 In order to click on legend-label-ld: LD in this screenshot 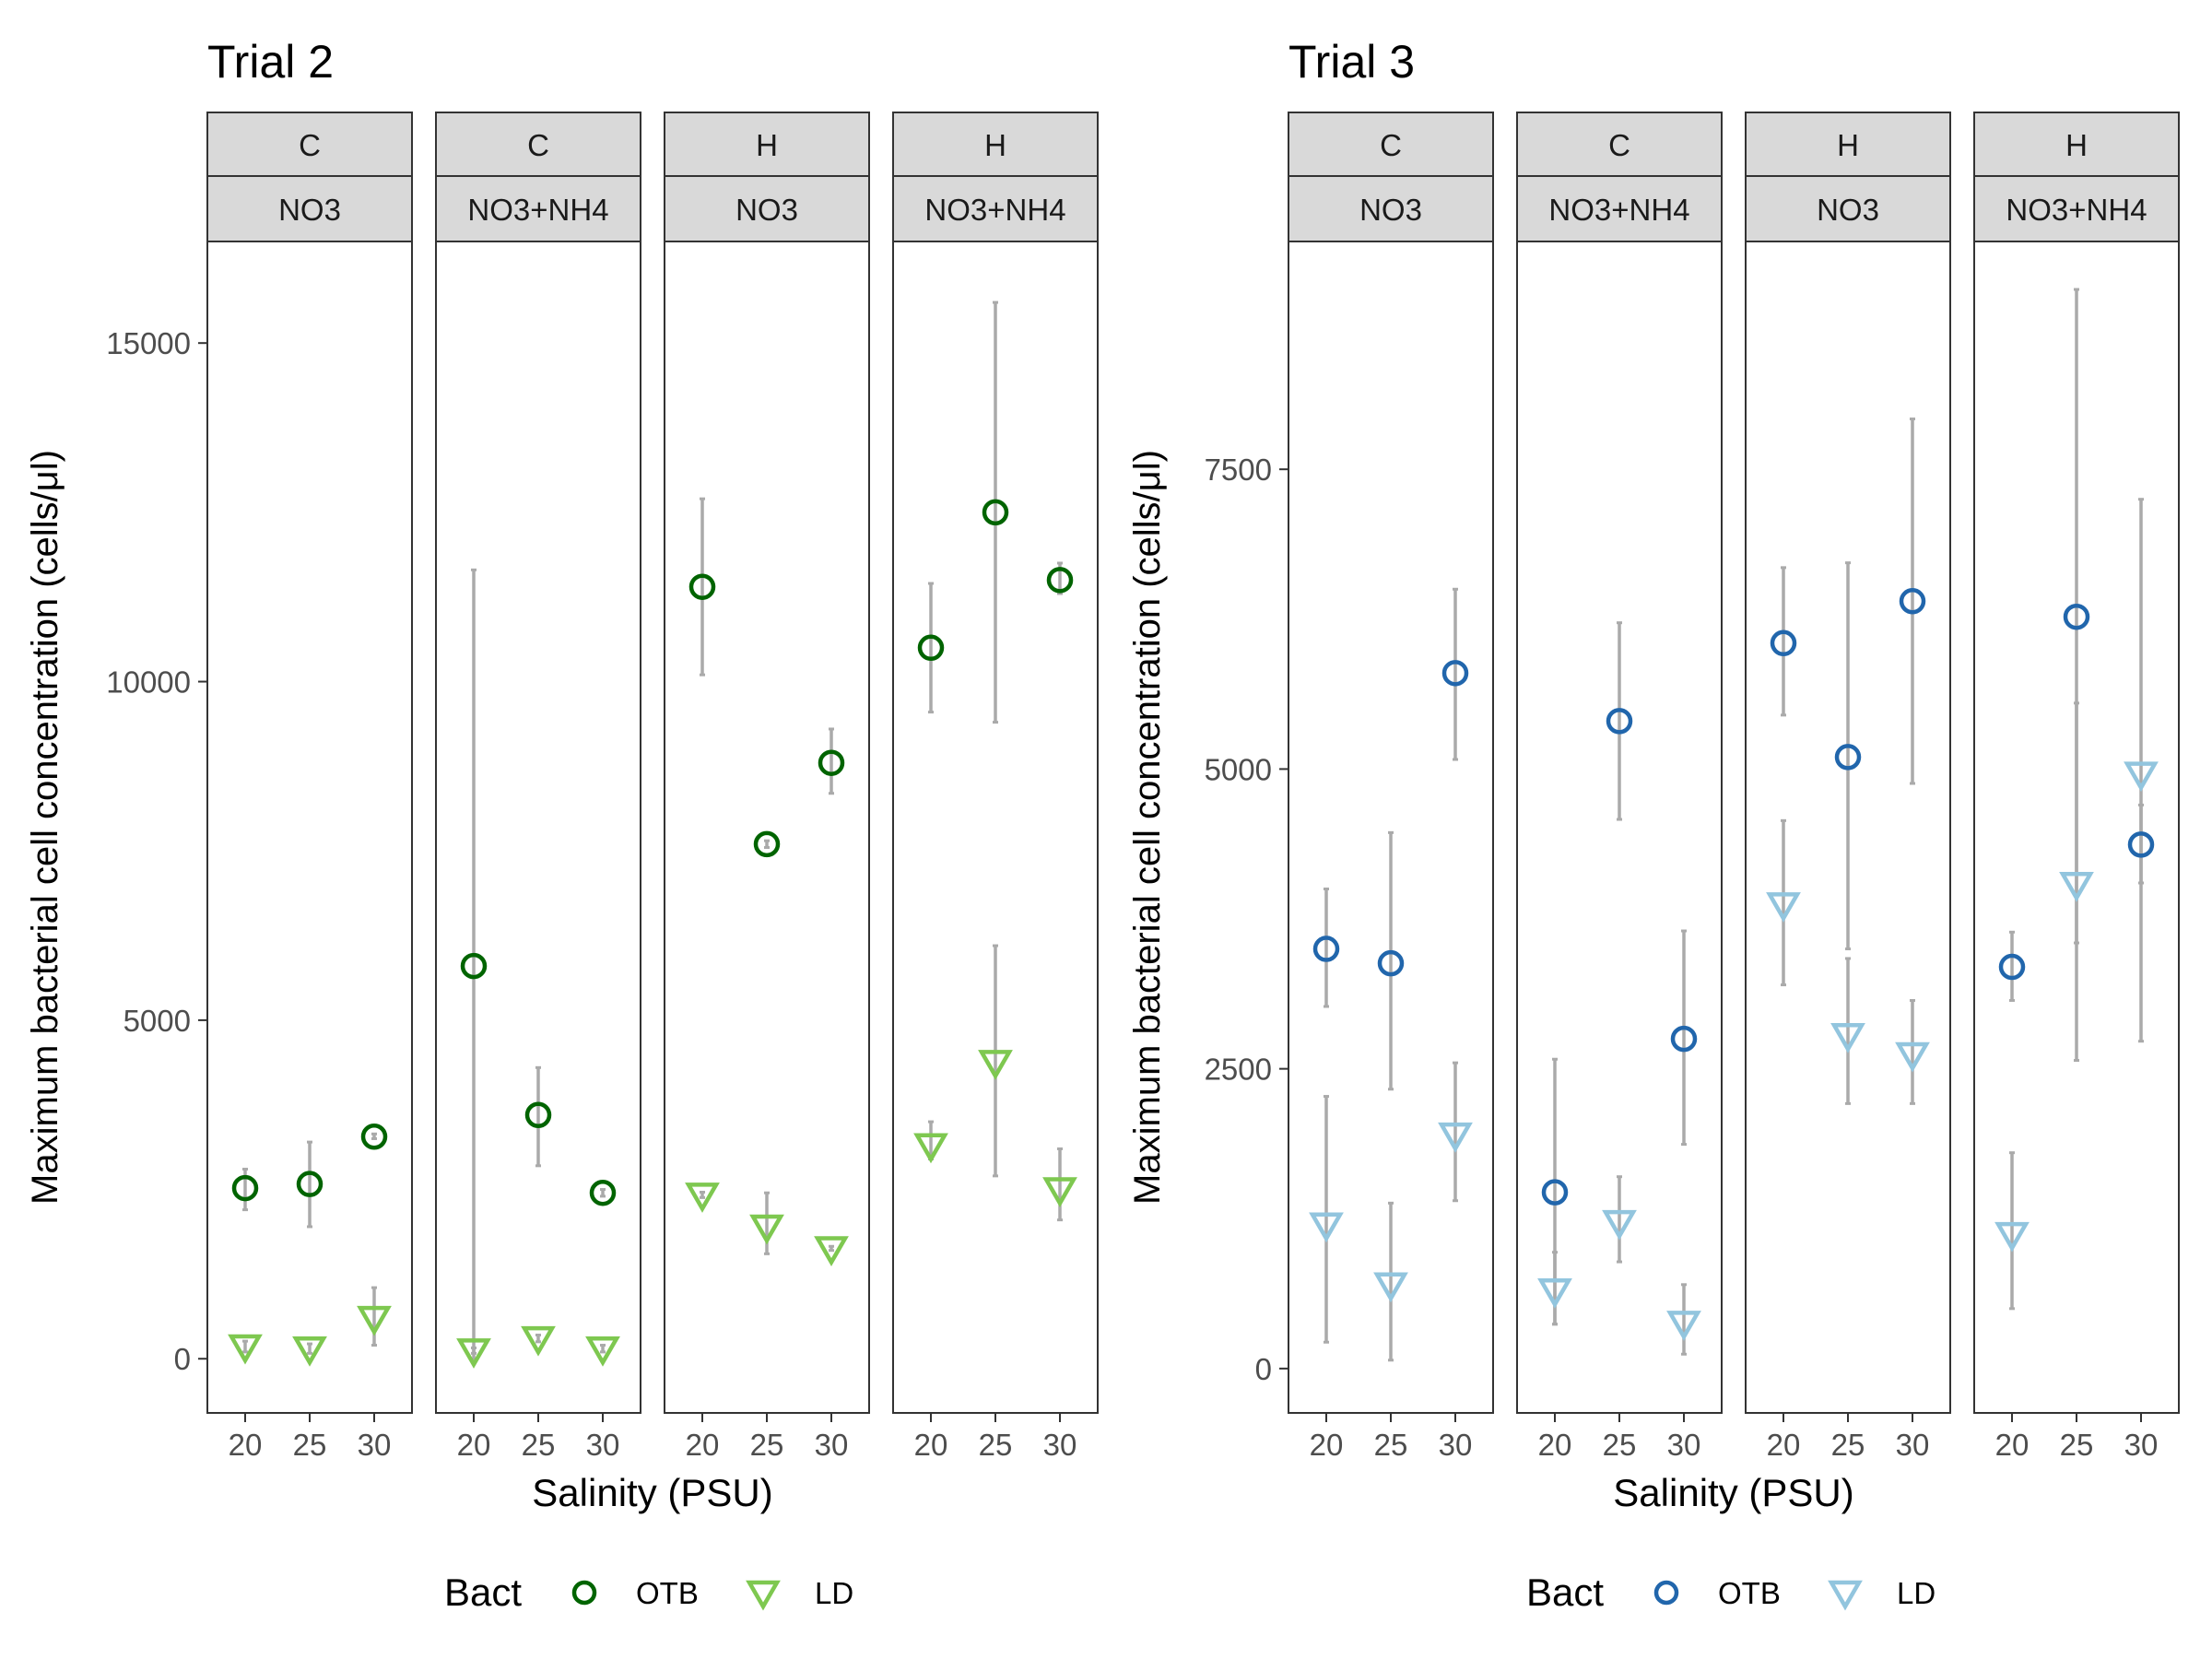, I will do `click(834, 1593)`.